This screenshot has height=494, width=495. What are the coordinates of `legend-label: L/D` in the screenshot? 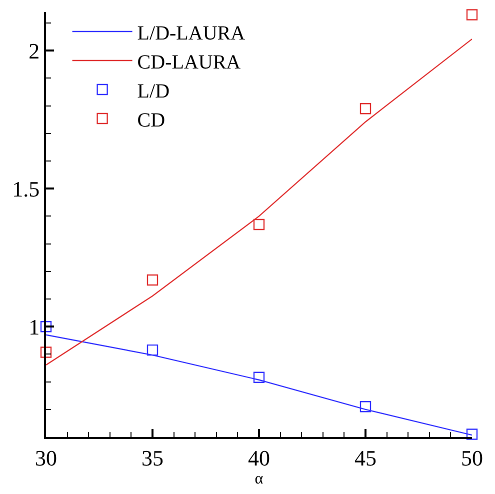 It's located at (153, 91).